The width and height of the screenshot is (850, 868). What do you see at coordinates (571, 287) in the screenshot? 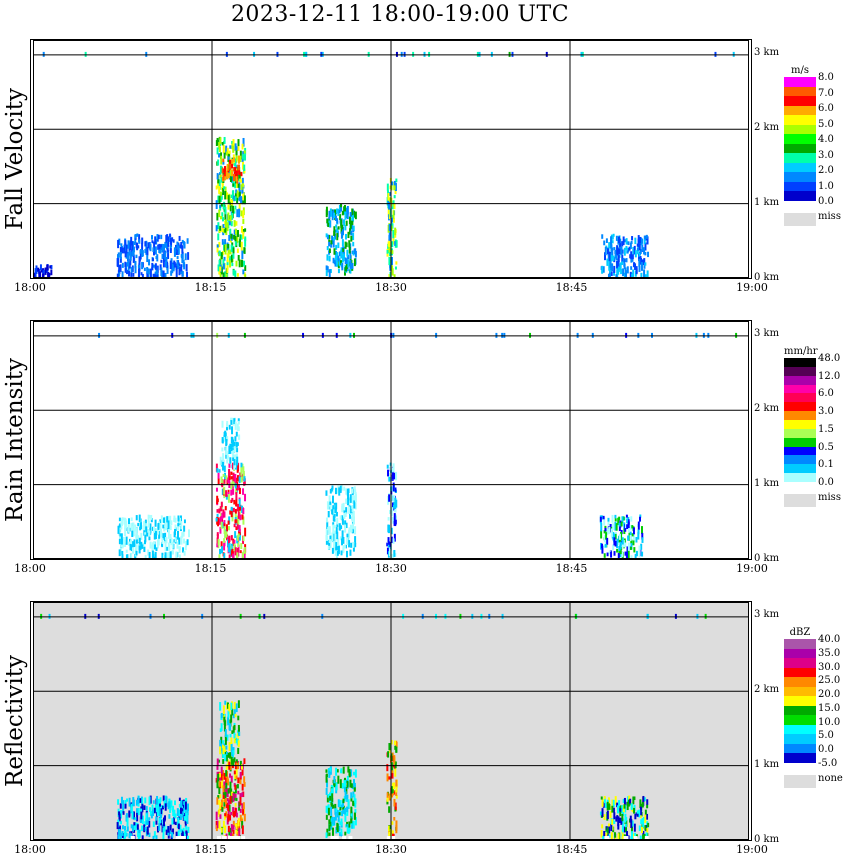
I see `x-tick-label: 18:45` at bounding box center [571, 287].